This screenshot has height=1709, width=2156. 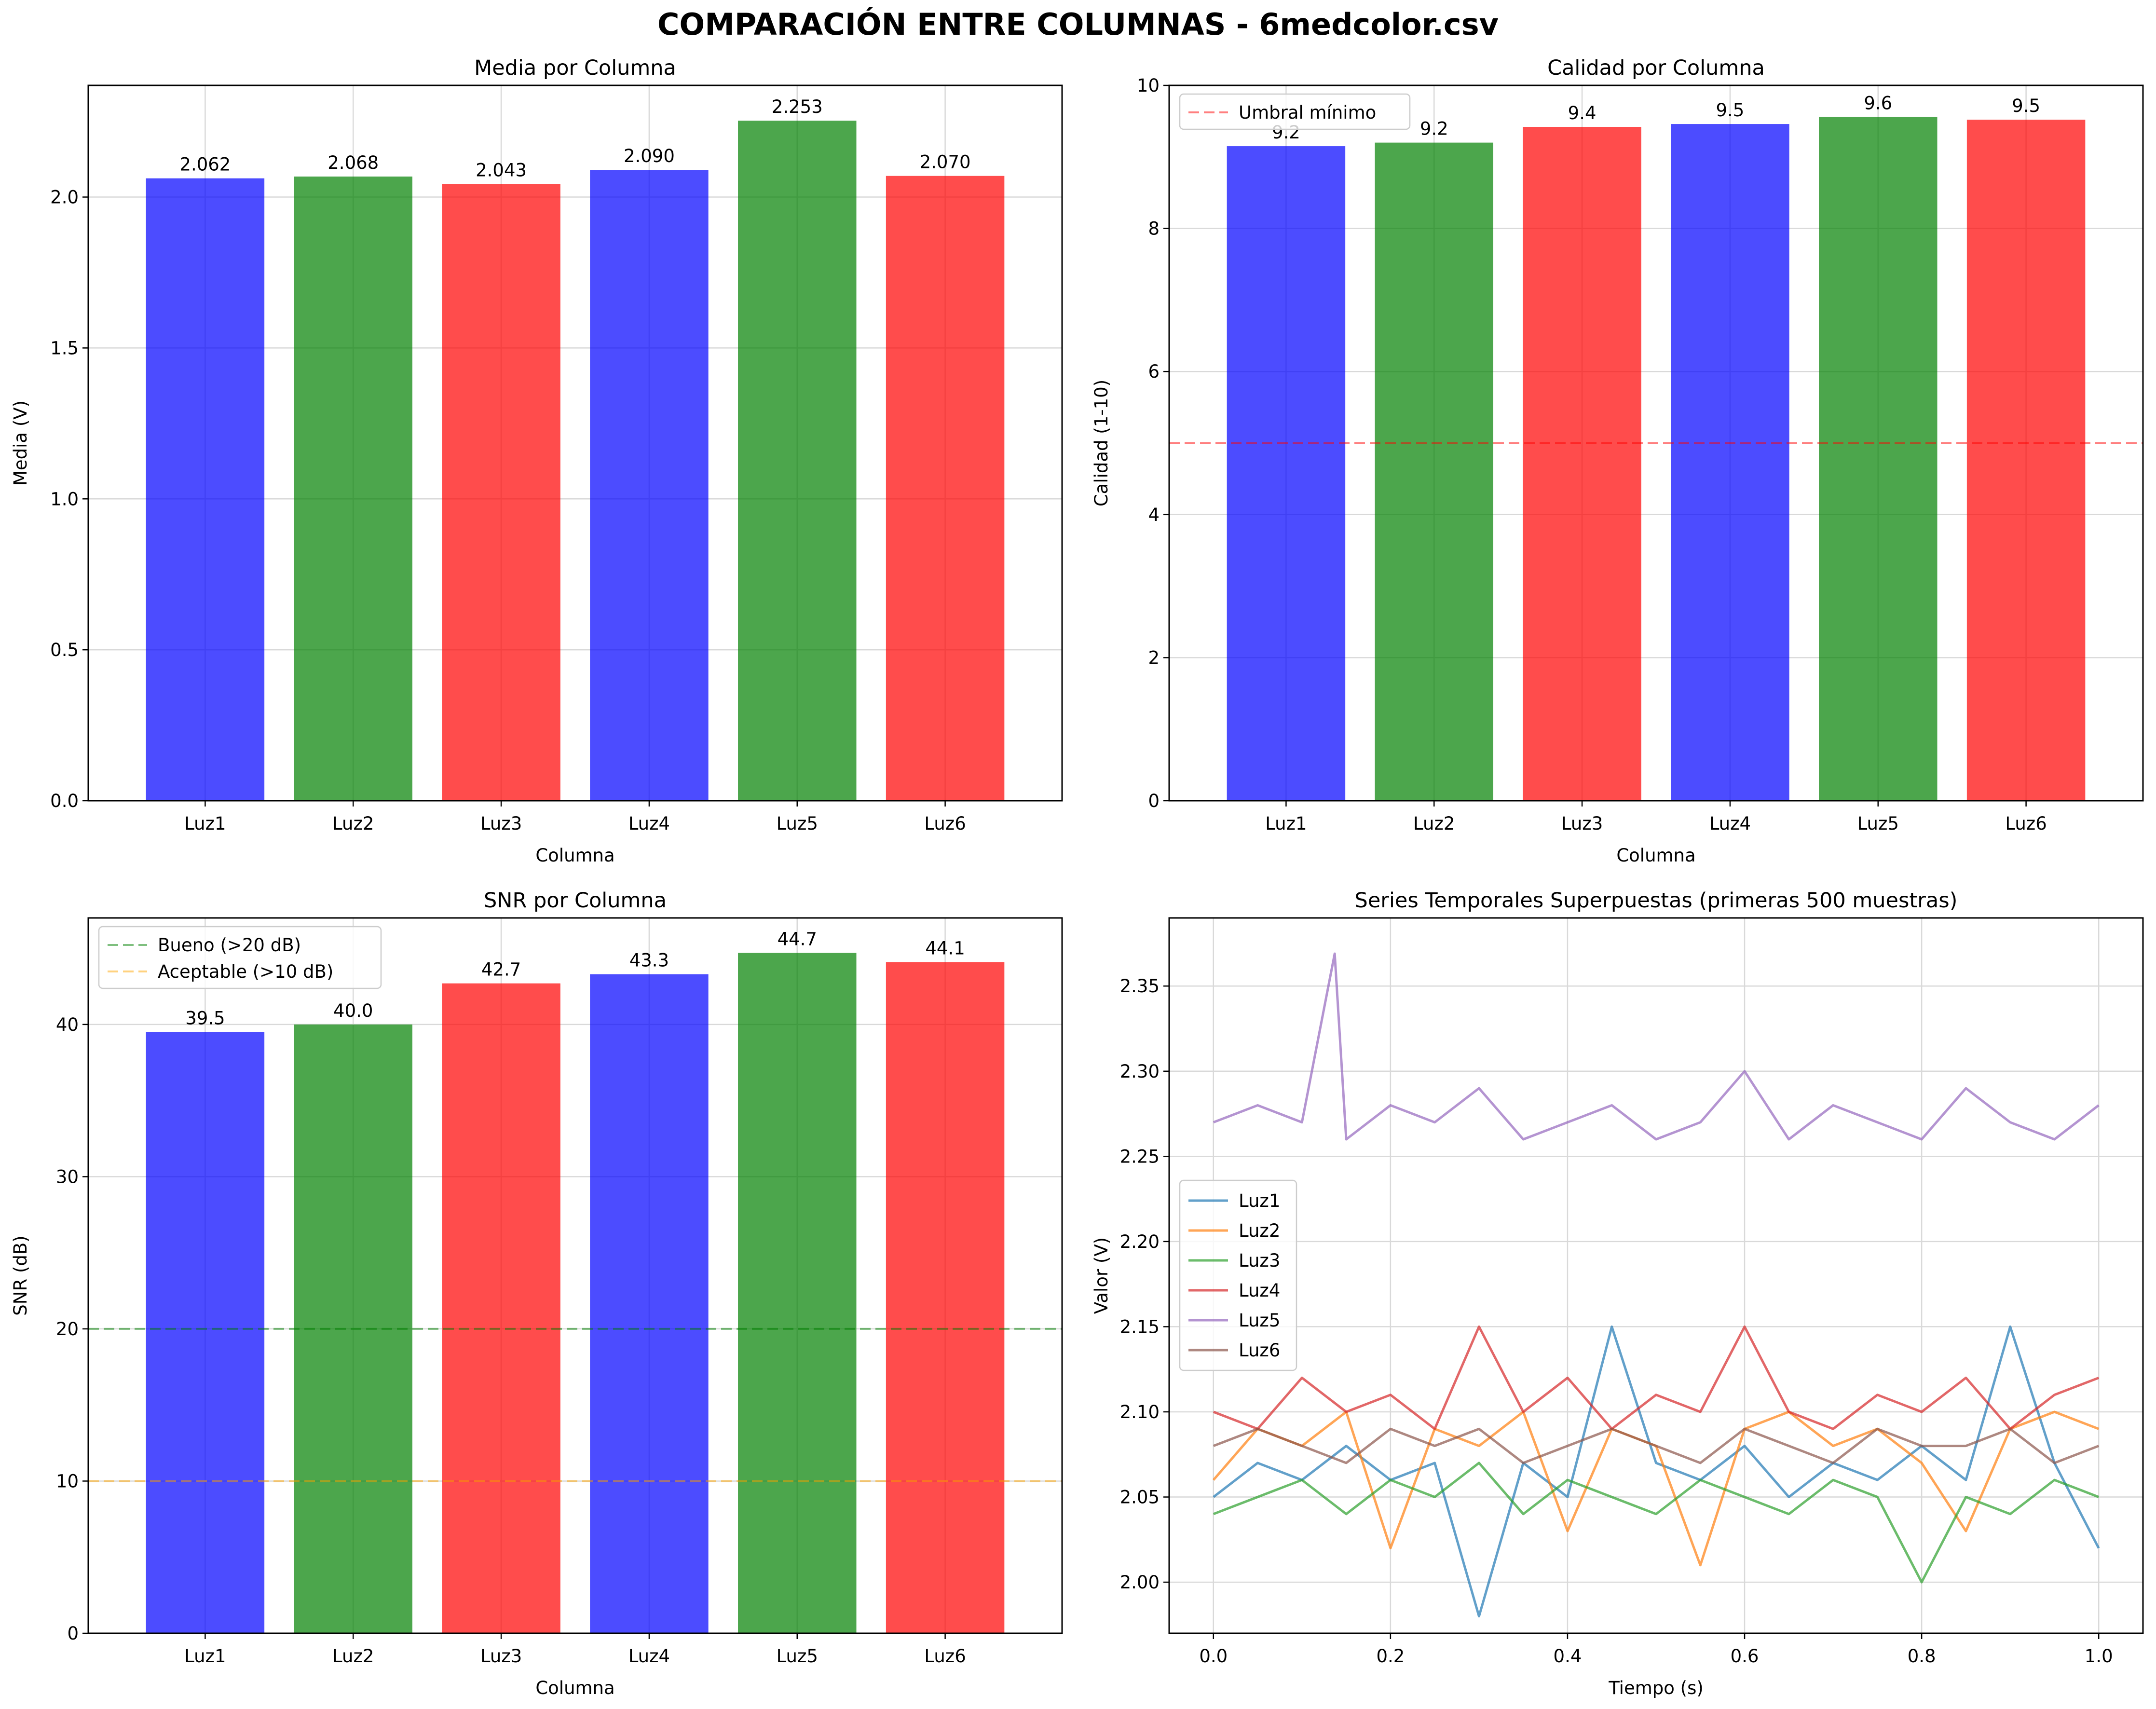 I want to click on series-luz5, so click(x=1656, y=1046).